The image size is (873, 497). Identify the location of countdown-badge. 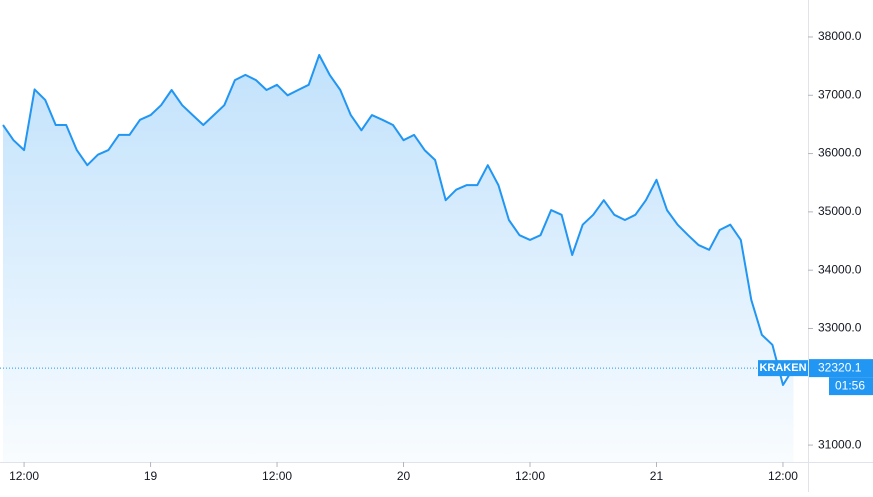
(851, 386).